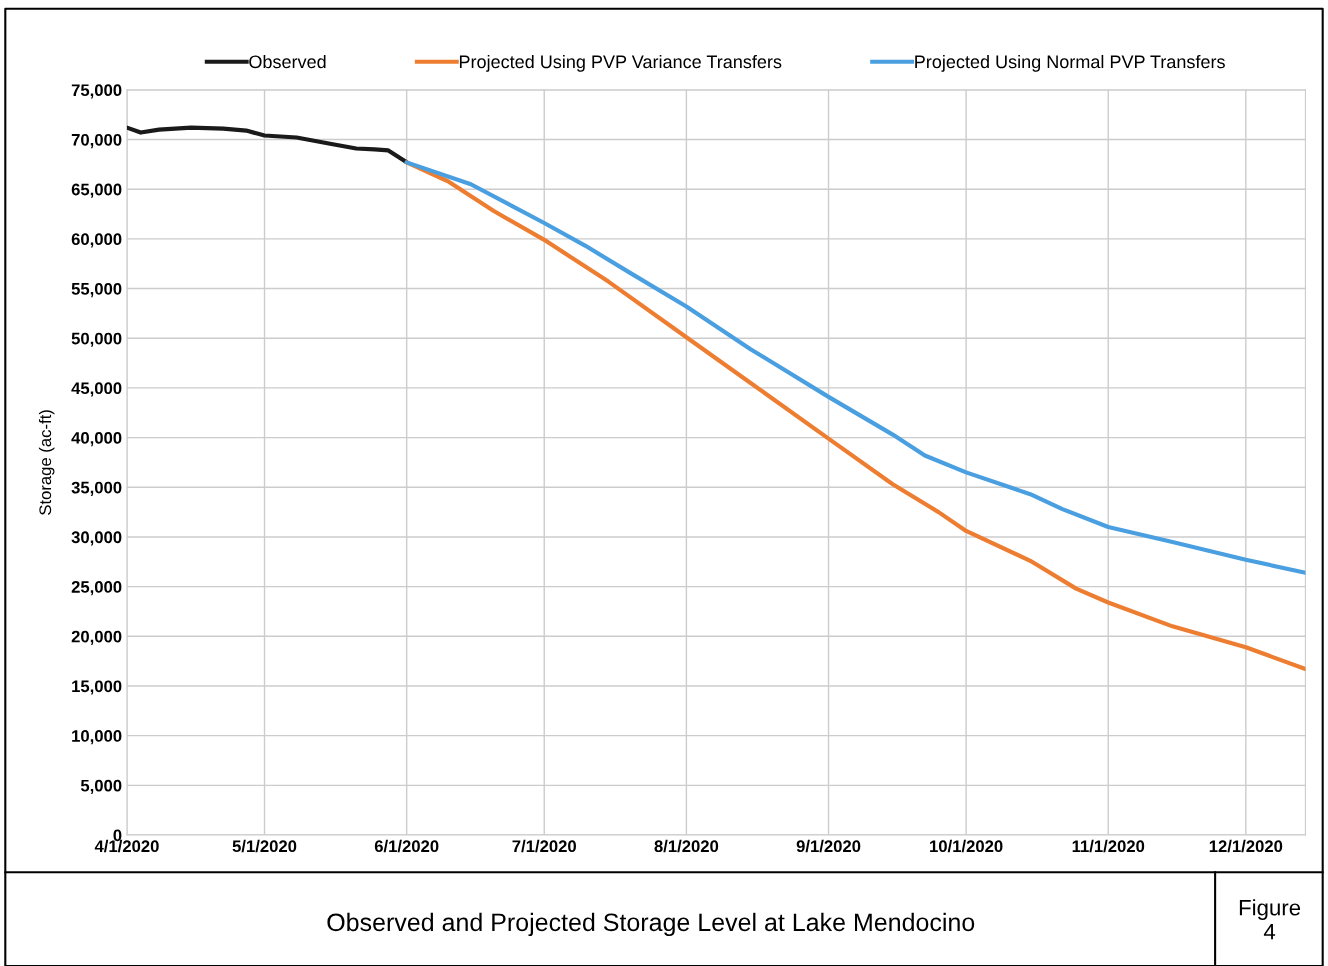 The height and width of the screenshot is (966, 1328). What do you see at coordinates (96, 91) in the screenshot?
I see `y-tick-label: 75,000` at bounding box center [96, 91].